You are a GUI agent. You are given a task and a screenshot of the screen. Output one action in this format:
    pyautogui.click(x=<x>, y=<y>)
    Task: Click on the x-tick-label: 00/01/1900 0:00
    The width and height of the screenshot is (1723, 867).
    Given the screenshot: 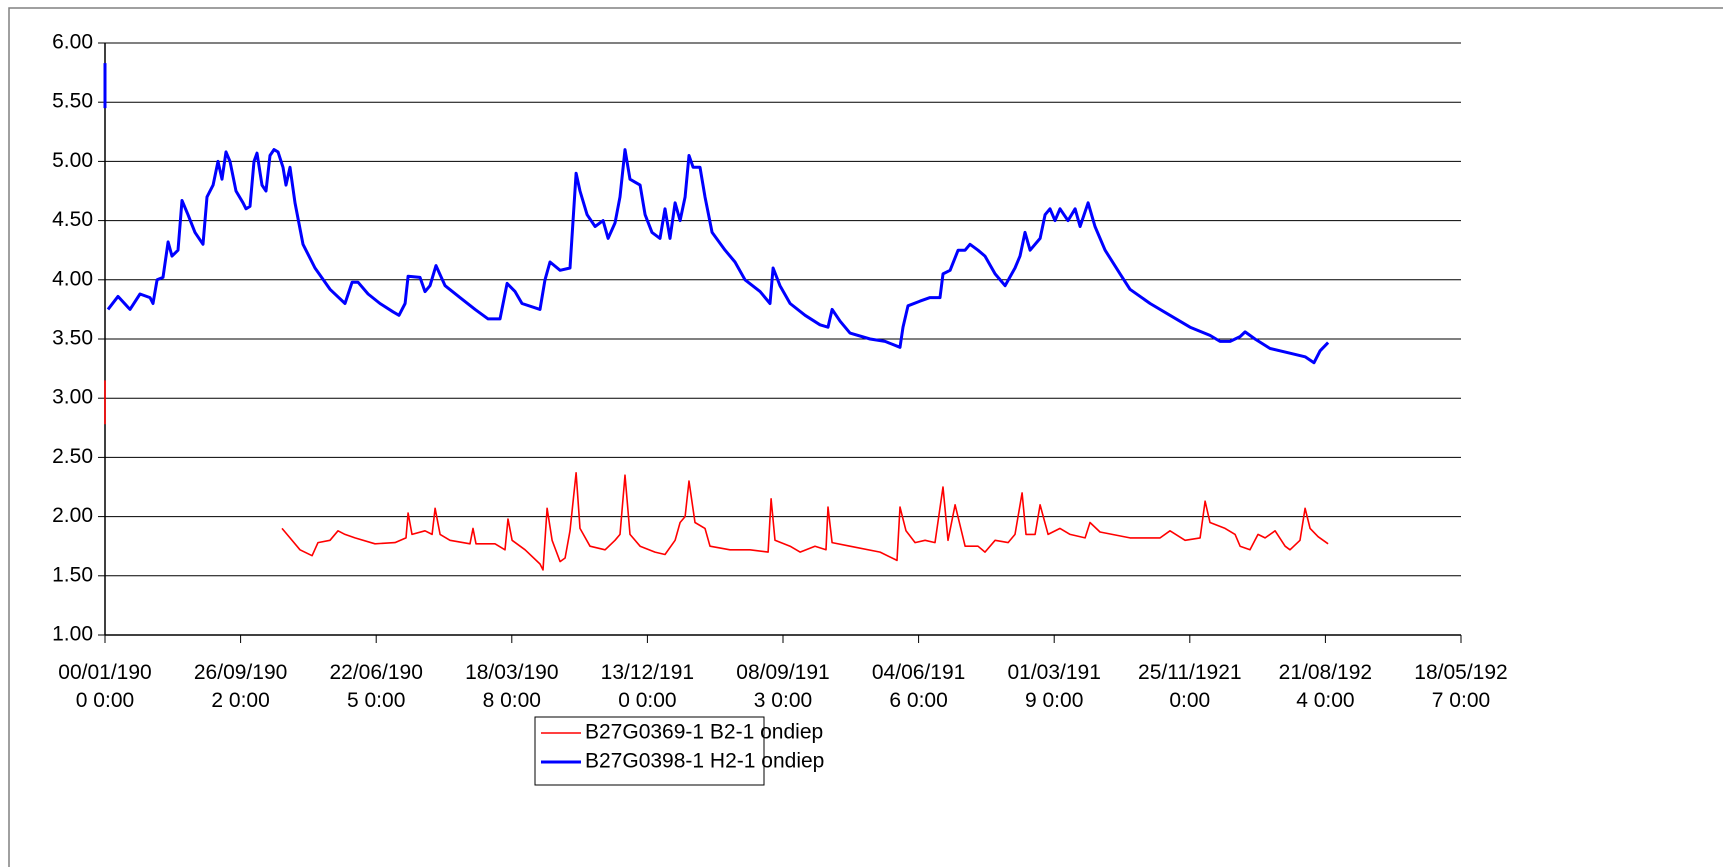 What is the action you would take?
    pyautogui.click(x=105, y=686)
    